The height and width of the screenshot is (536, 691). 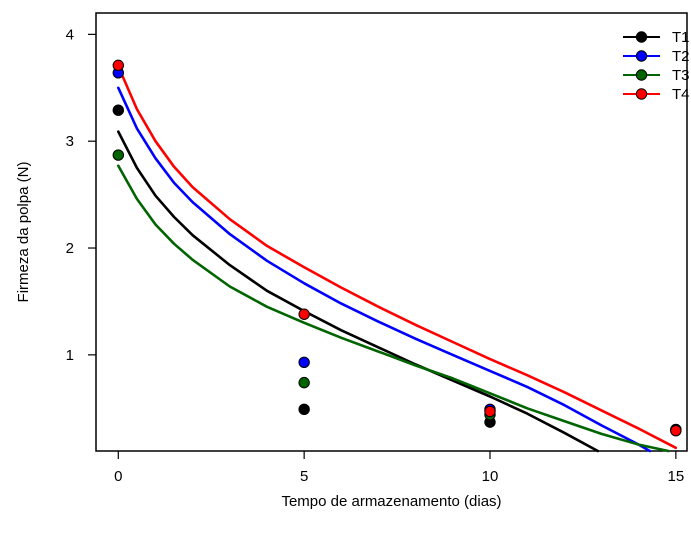 I want to click on x-axis-title: Tempo de armazenamento (dias), so click(x=391, y=501).